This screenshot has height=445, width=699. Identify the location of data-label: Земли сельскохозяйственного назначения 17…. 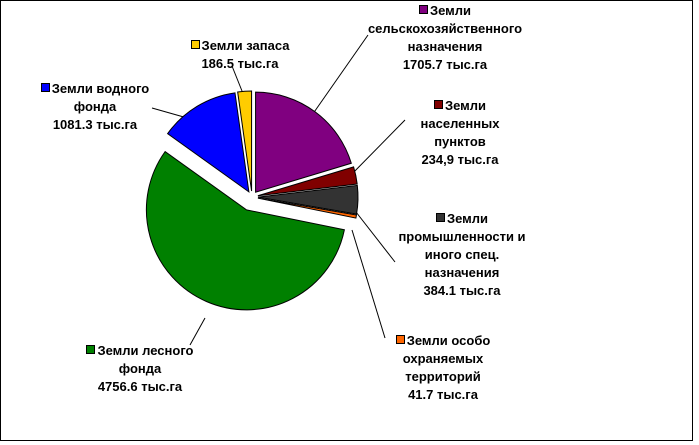
(445, 38).